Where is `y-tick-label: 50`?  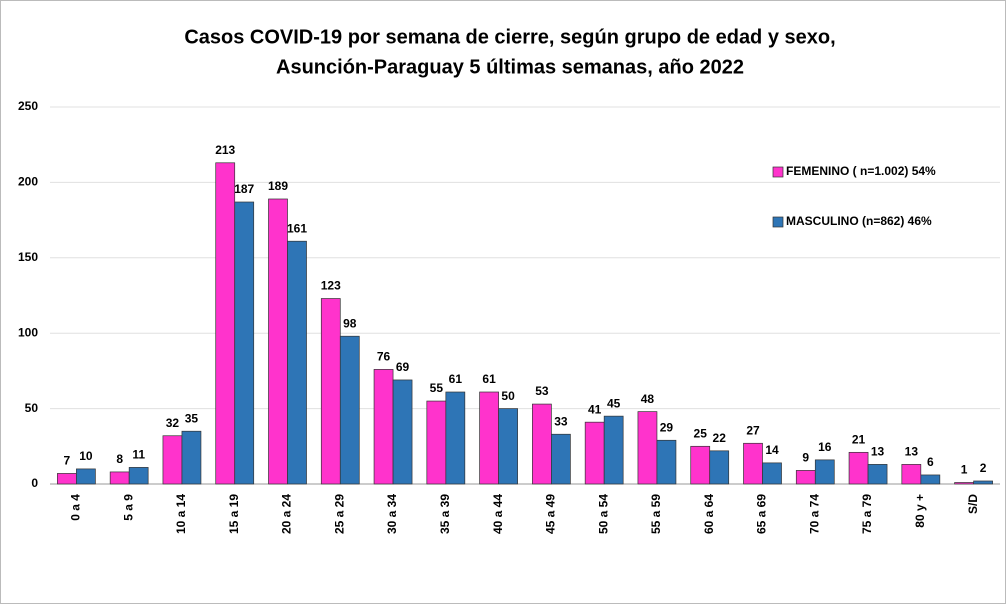
y-tick-label: 50 is located at coordinates (32, 408).